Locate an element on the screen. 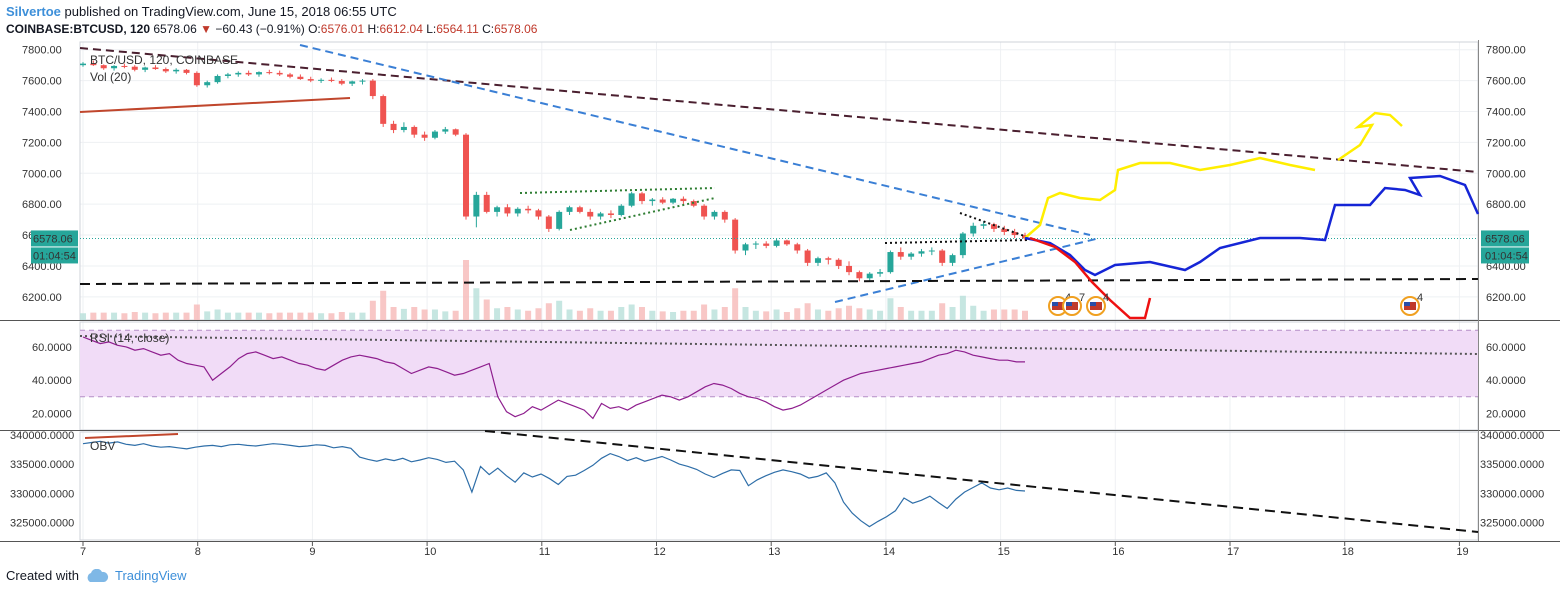  obv-tick-left: 330000.0000 is located at coordinates (42, 494).